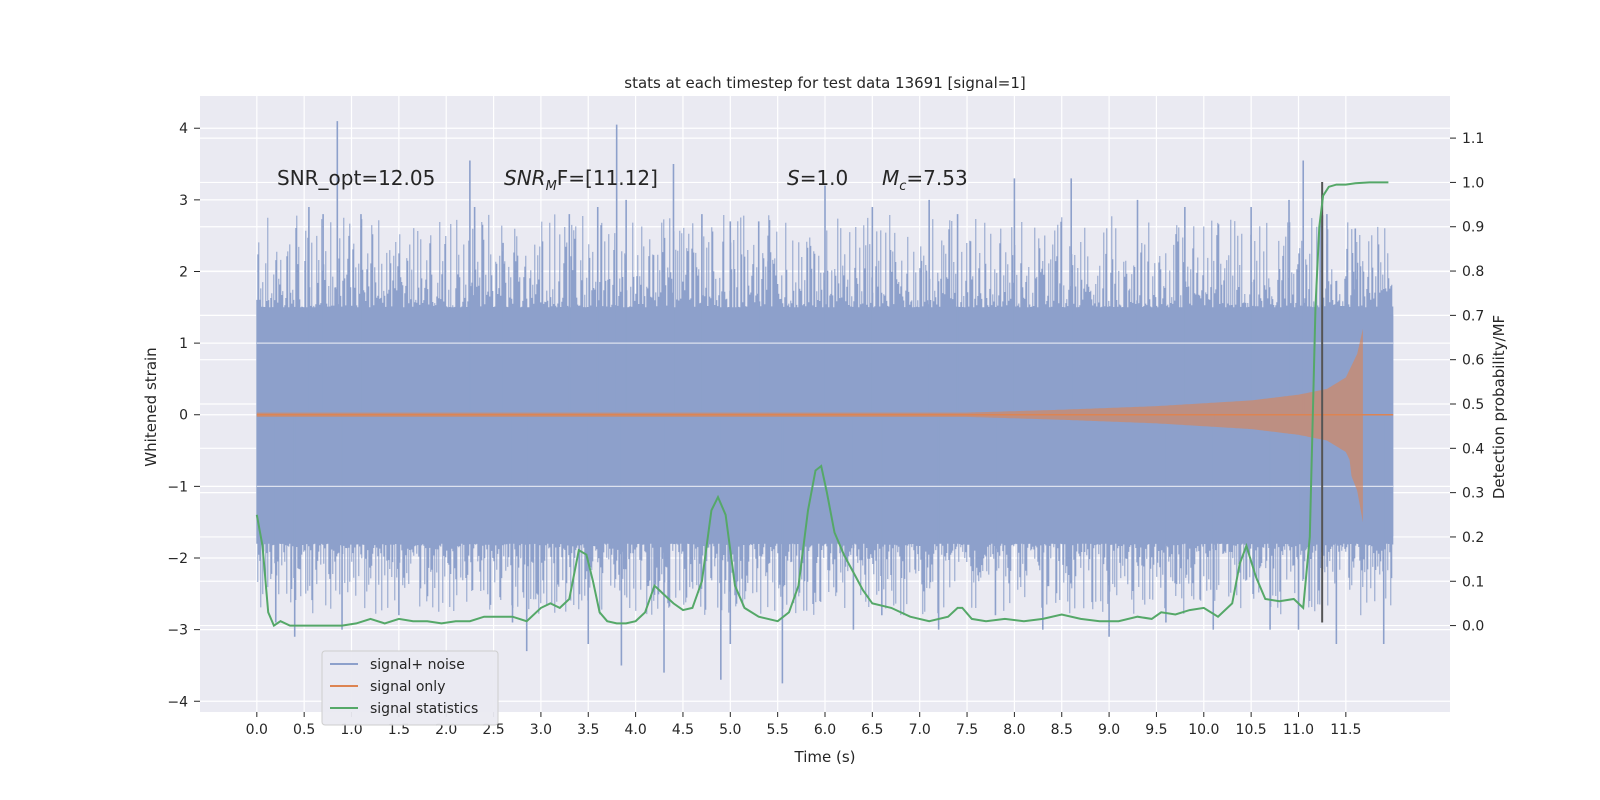  What do you see at coordinates (1499, 407) in the screenshot?
I see `y2-axis-label: Detection probability/MF` at bounding box center [1499, 407].